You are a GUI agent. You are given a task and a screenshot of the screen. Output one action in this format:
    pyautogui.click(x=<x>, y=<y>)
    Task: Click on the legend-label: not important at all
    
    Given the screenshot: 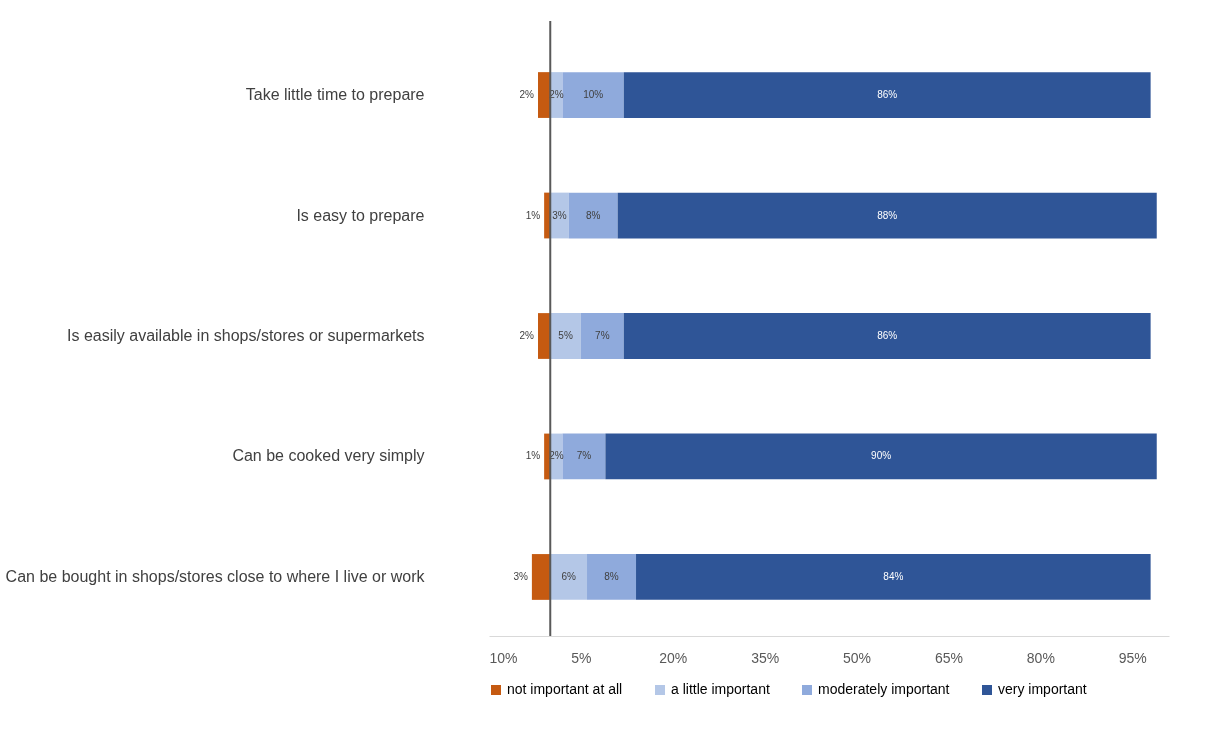 What is the action you would take?
    pyautogui.click(x=565, y=689)
    